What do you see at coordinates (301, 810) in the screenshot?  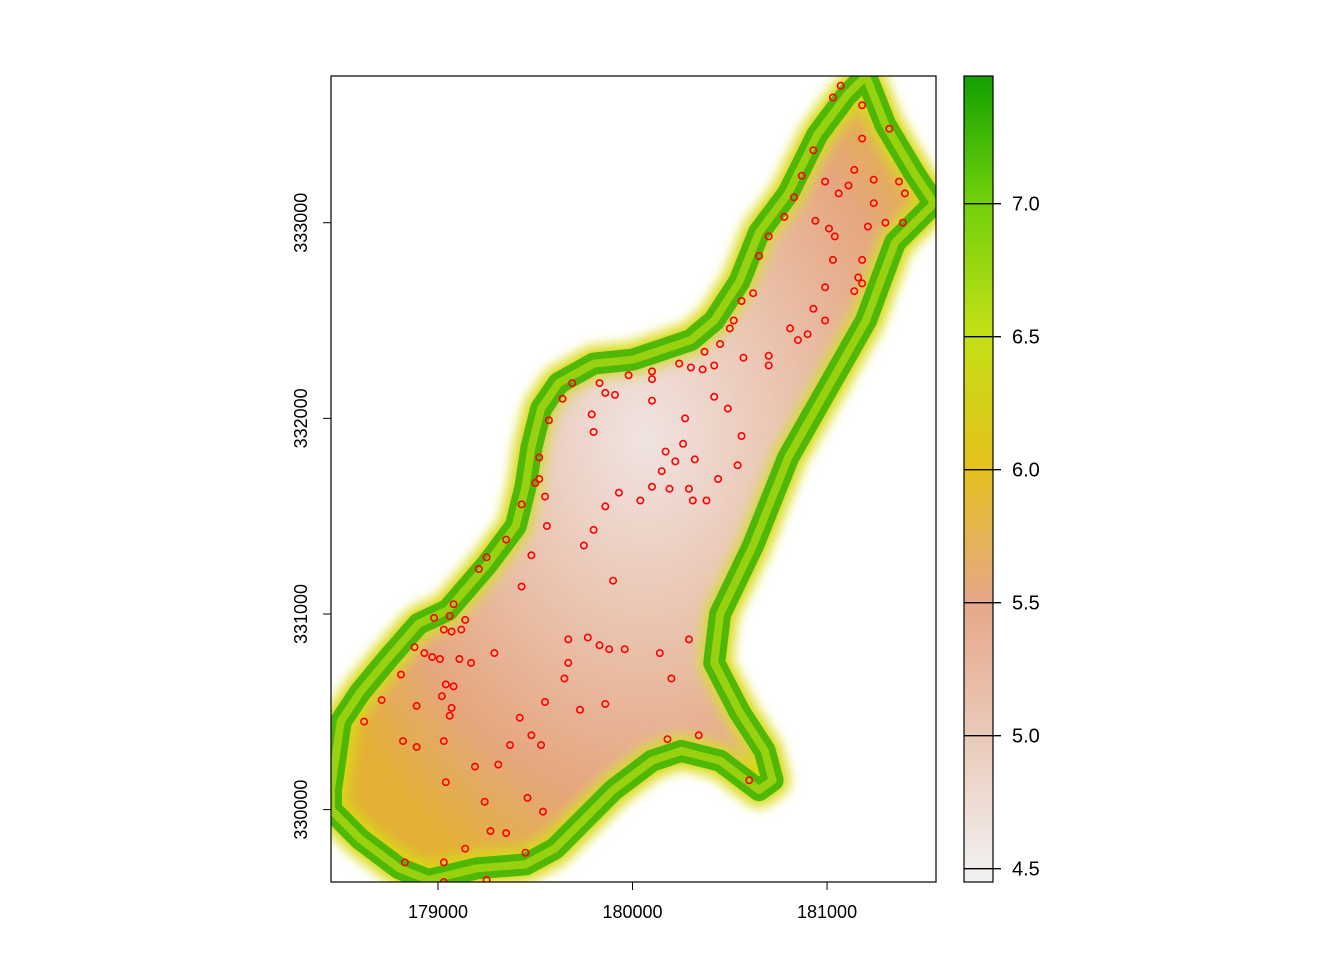 I see `y-tick-label: 330000` at bounding box center [301, 810].